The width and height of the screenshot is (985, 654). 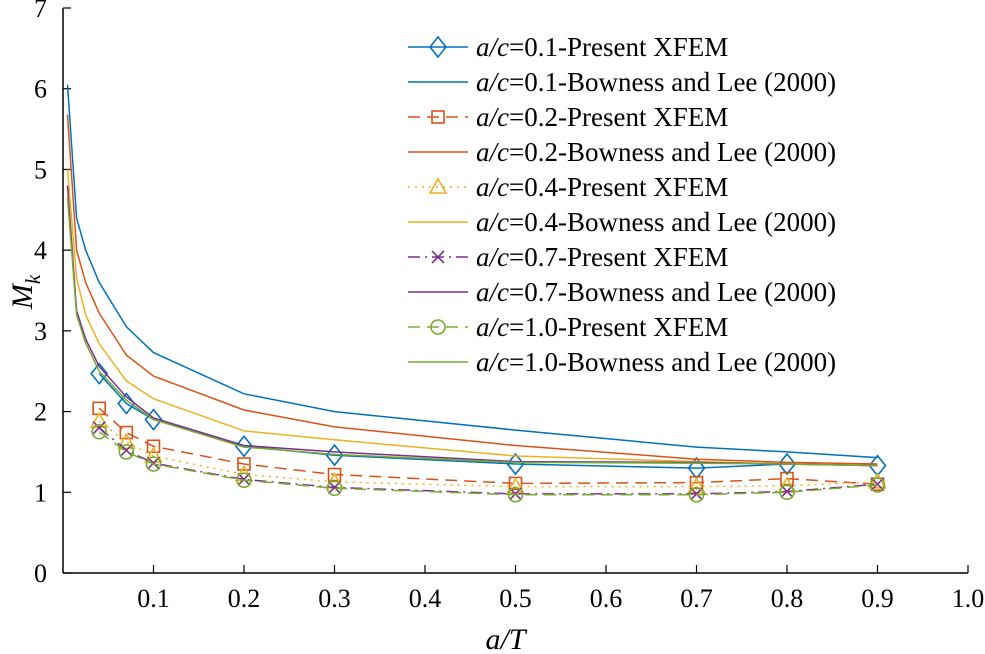 I want to click on x-axis-label: a/T, so click(x=506, y=638).